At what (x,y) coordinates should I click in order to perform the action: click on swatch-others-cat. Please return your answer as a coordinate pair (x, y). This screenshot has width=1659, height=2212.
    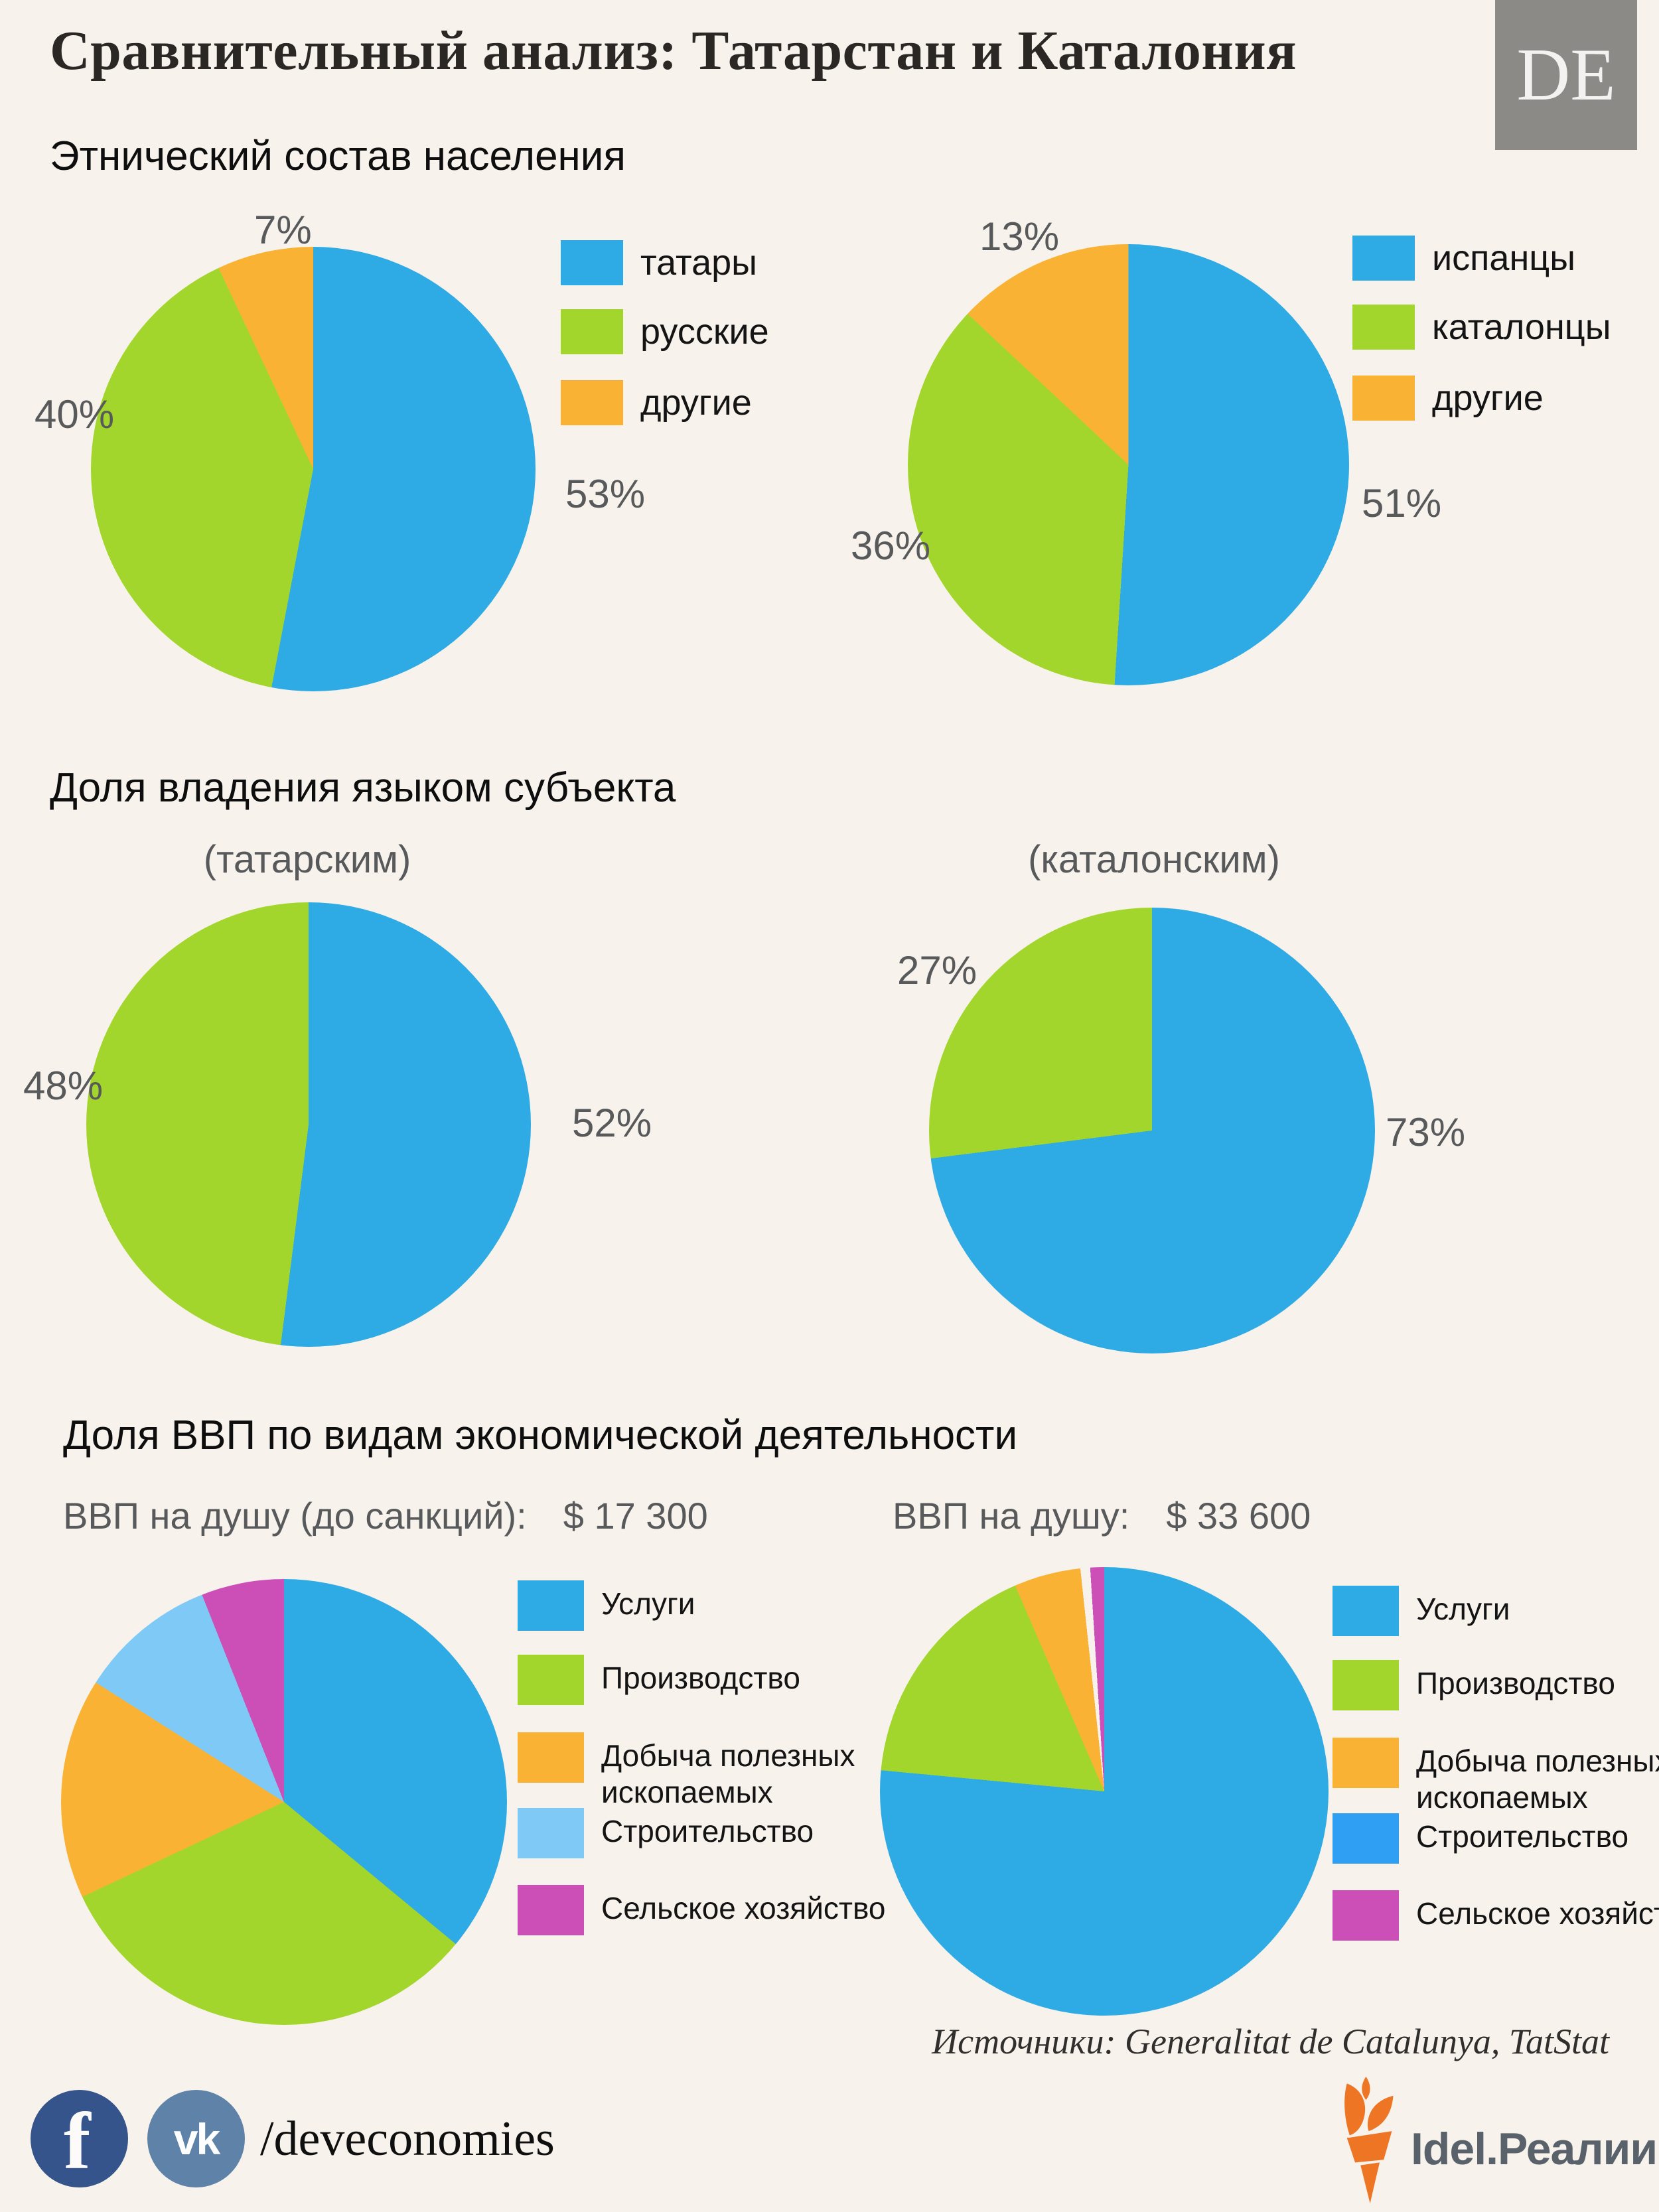
    Looking at the image, I should click on (1383, 398).